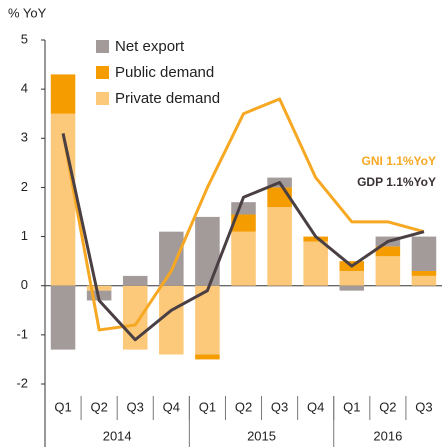  I want to click on gni-annotation: GNI 1.1%YoY, so click(399, 161).